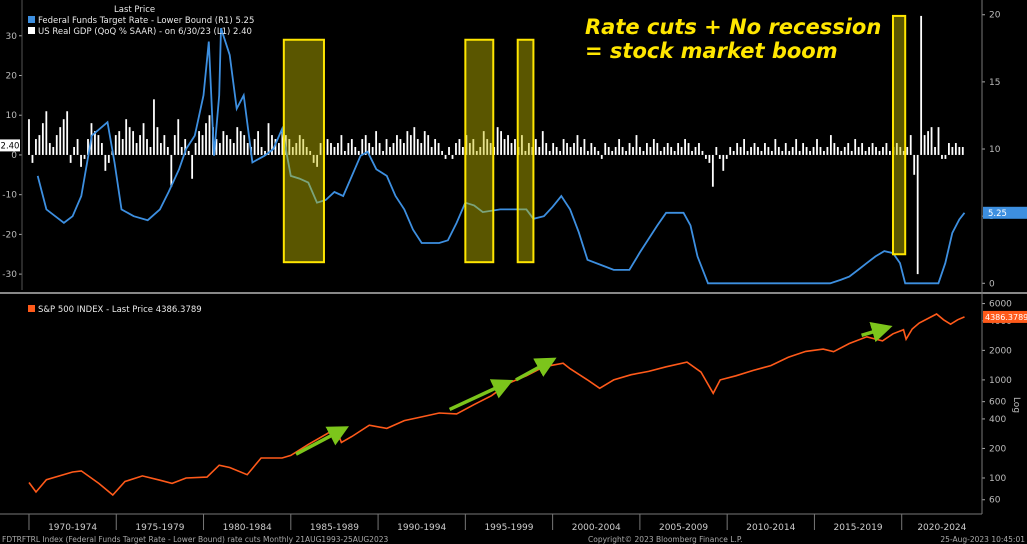 The width and height of the screenshot is (1027, 544). Describe the element at coordinates (711, 51) in the screenshot. I see `annotation-line-2: = stock market boom` at that location.